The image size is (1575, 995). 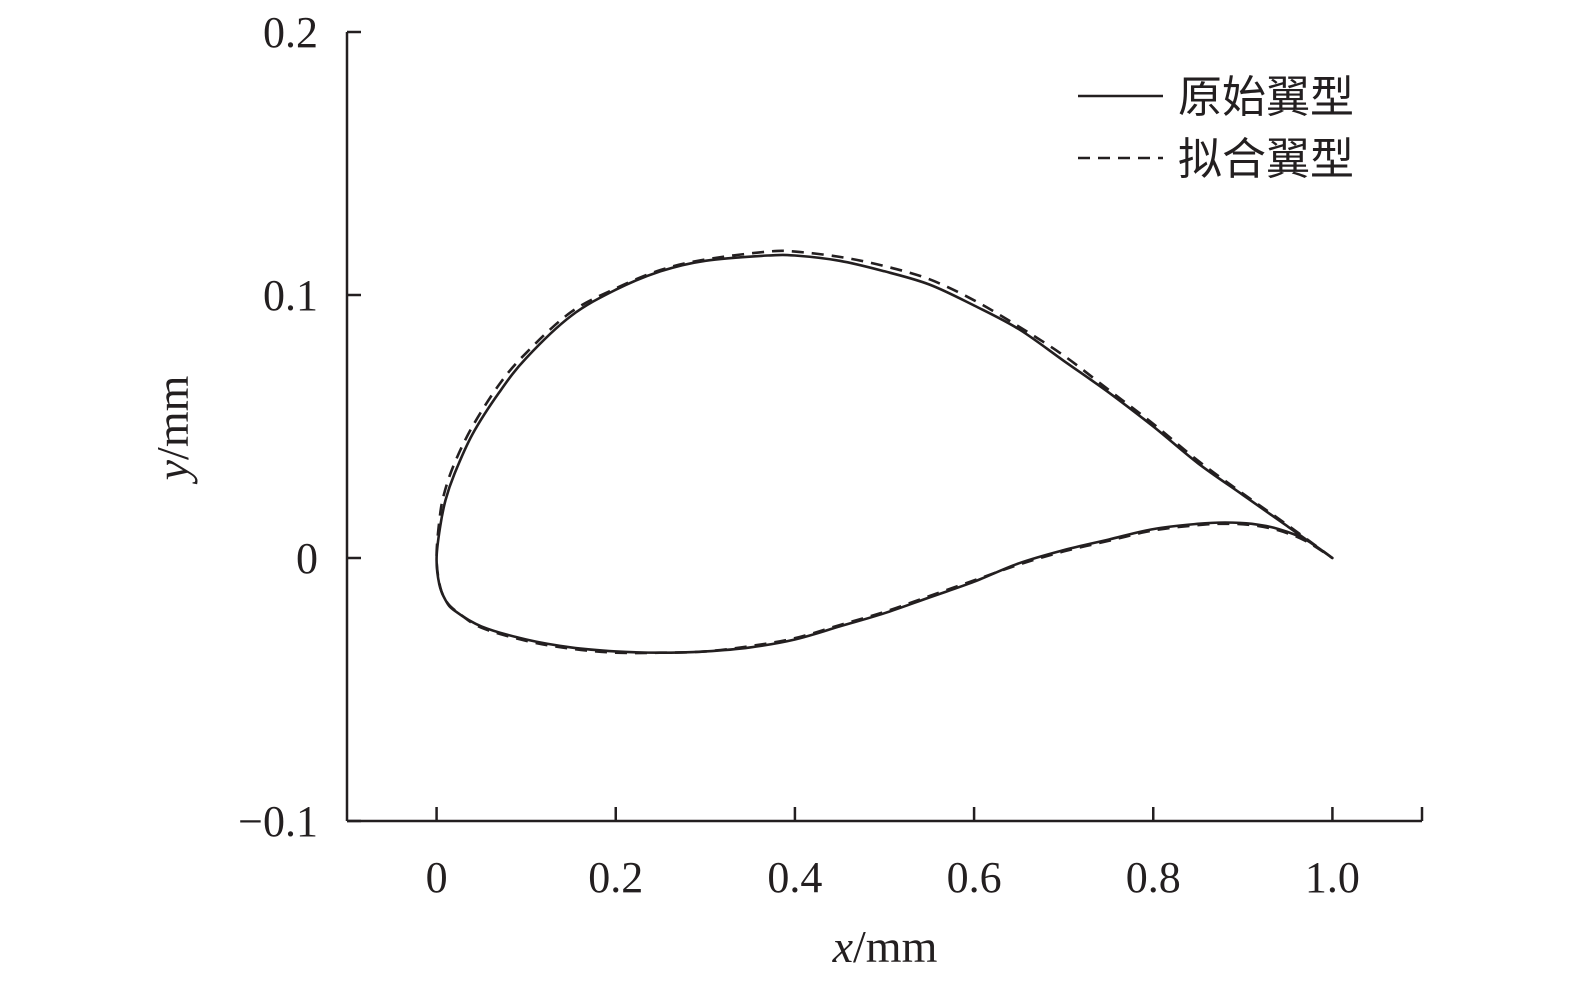 What do you see at coordinates (974, 877) in the screenshot?
I see `x-tick-label: 0.6` at bounding box center [974, 877].